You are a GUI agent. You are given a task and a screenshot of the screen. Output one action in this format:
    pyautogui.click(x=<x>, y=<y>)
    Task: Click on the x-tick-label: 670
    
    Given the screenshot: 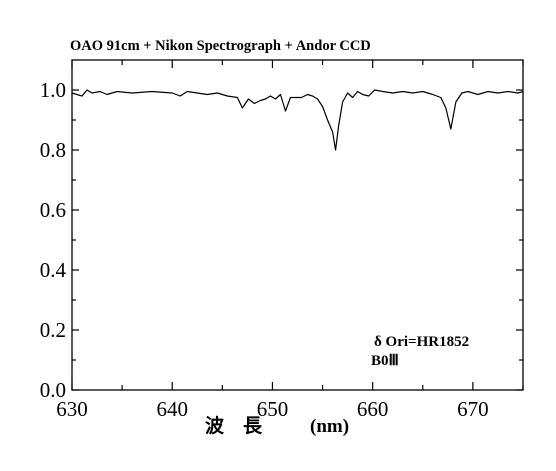 What is the action you would take?
    pyautogui.click(x=473, y=409)
    